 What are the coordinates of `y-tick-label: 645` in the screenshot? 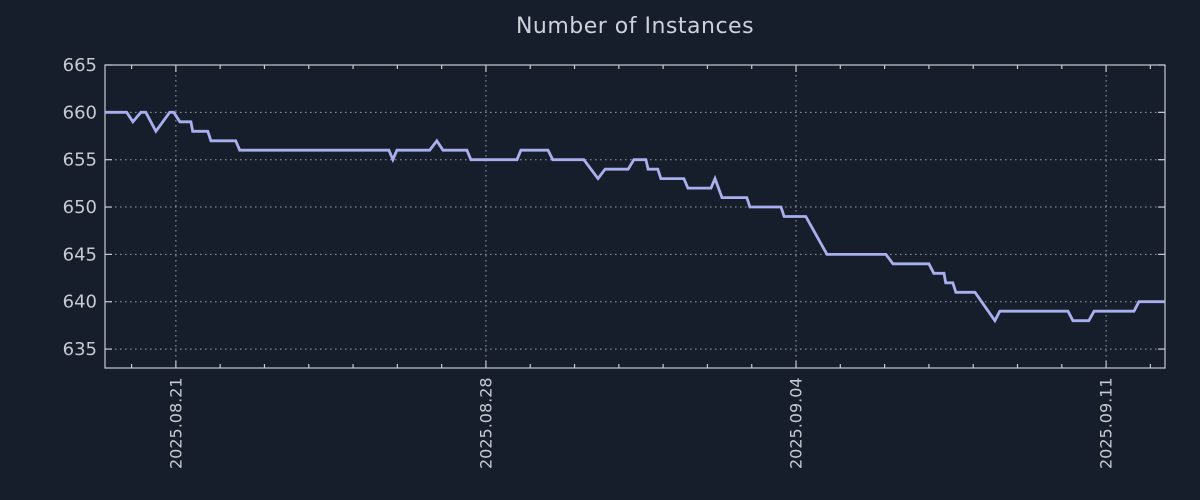 It's located at (80, 254).